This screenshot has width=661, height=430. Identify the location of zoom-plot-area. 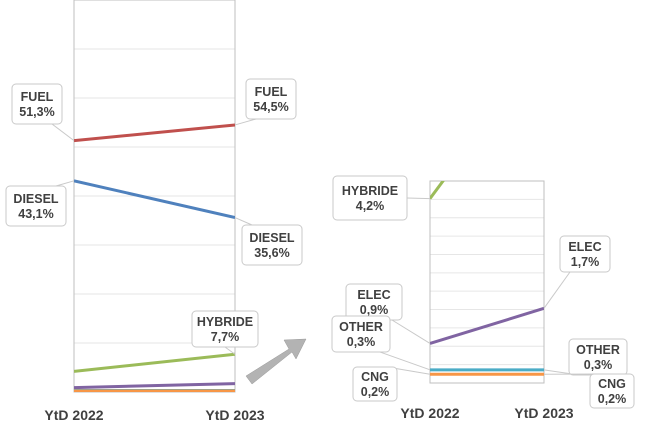
(487, 282).